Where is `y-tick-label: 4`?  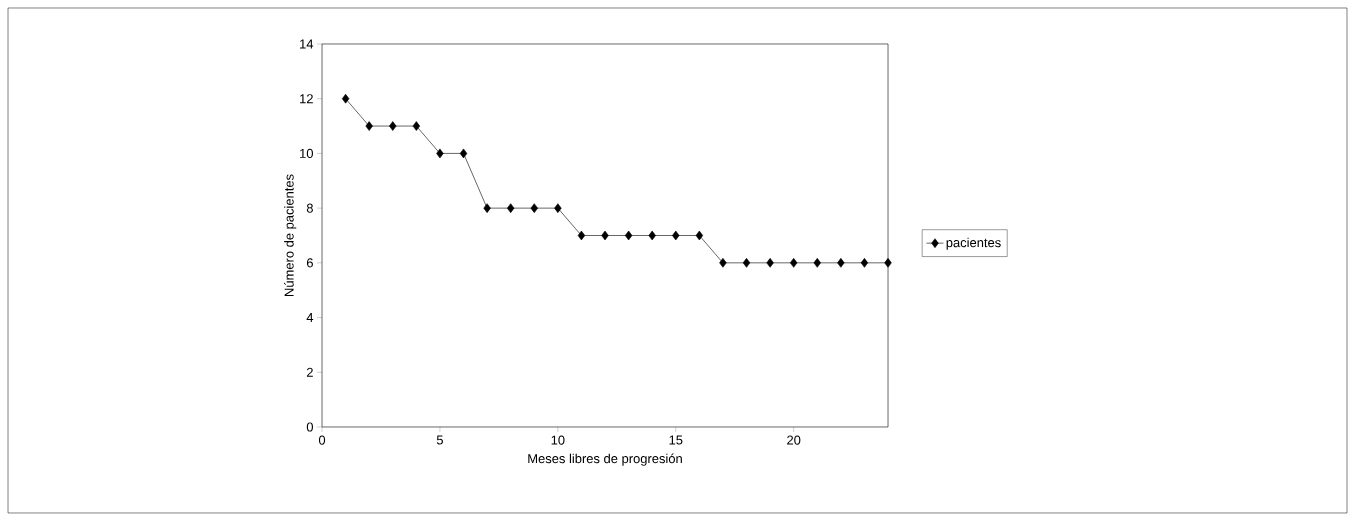 y-tick-label: 4 is located at coordinates (310, 318).